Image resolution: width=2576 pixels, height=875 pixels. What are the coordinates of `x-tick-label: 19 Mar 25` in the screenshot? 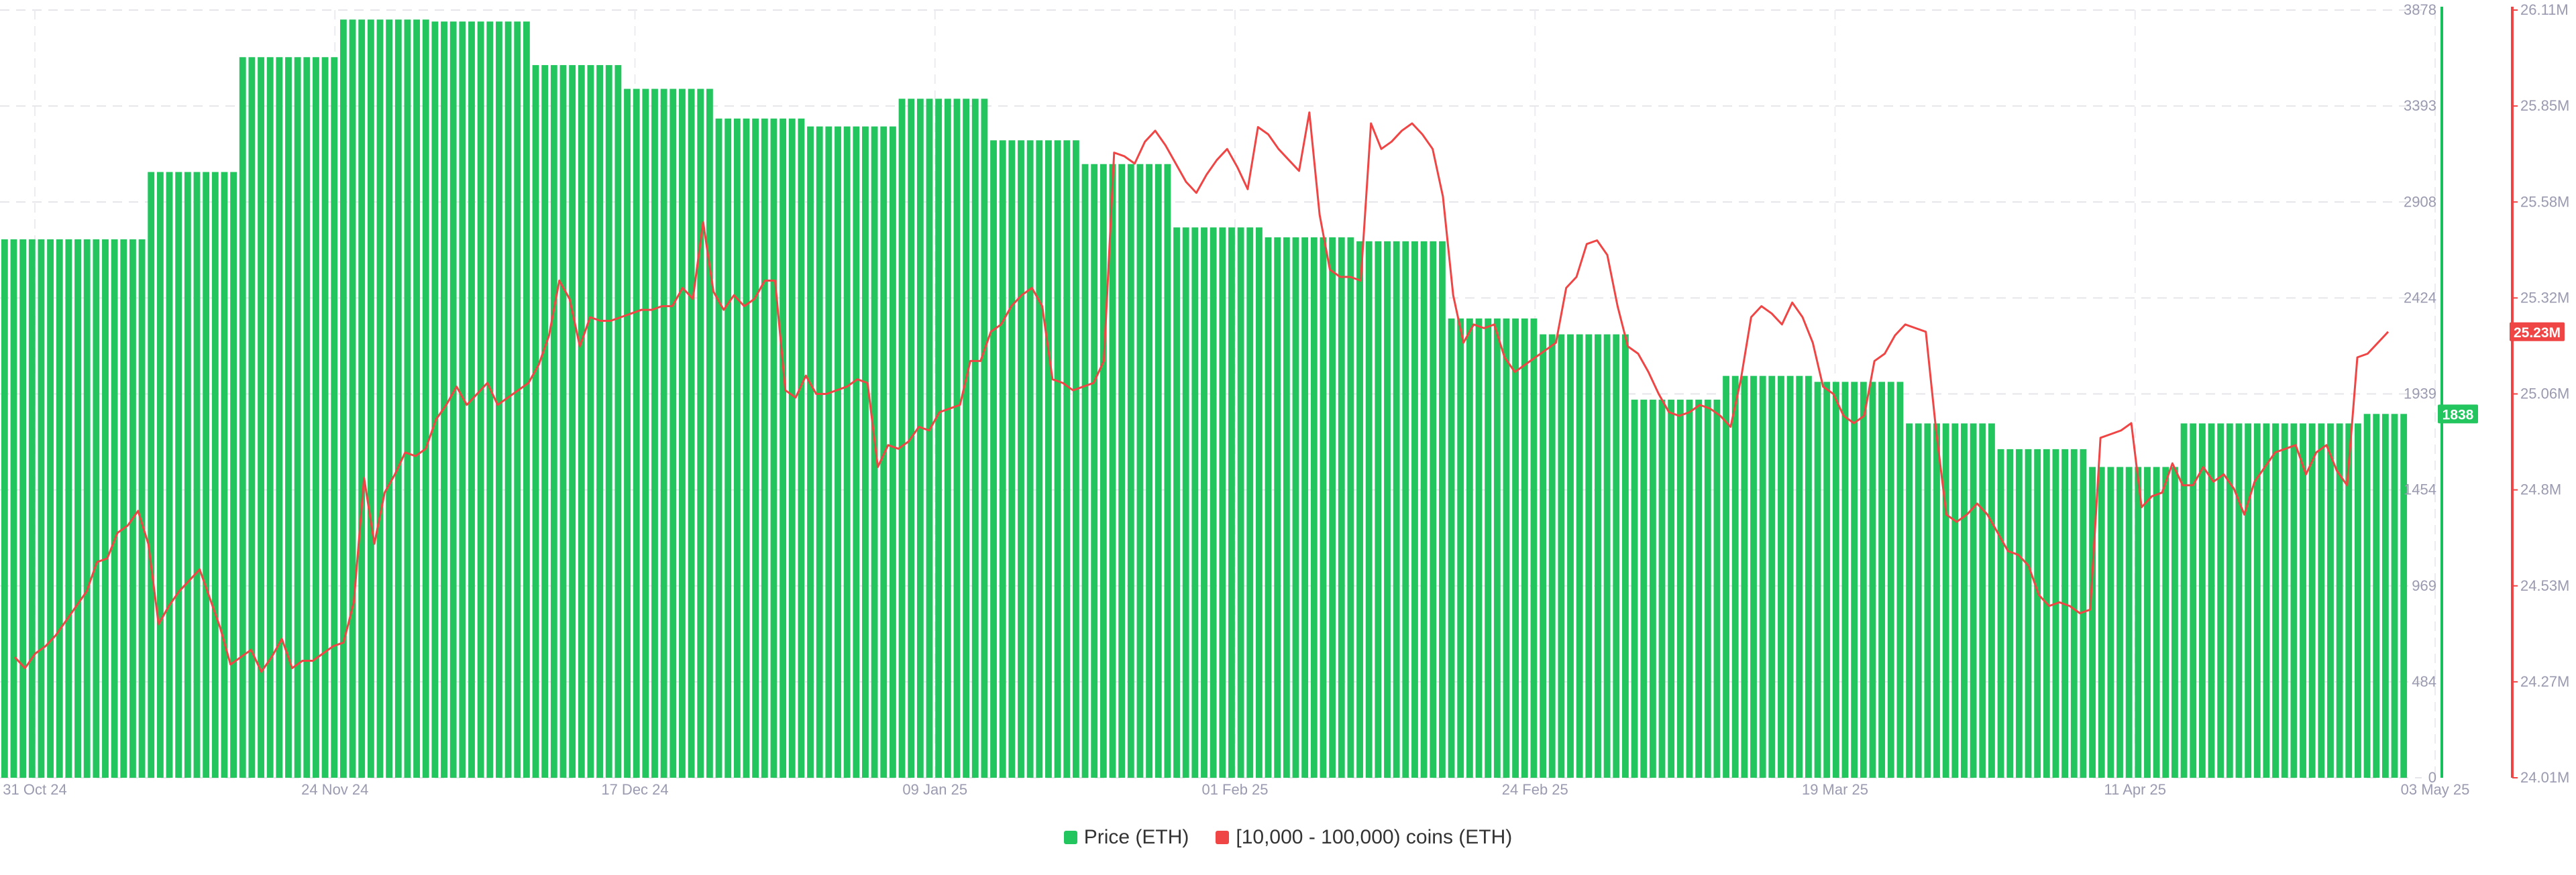 It's located at (1835, 789).